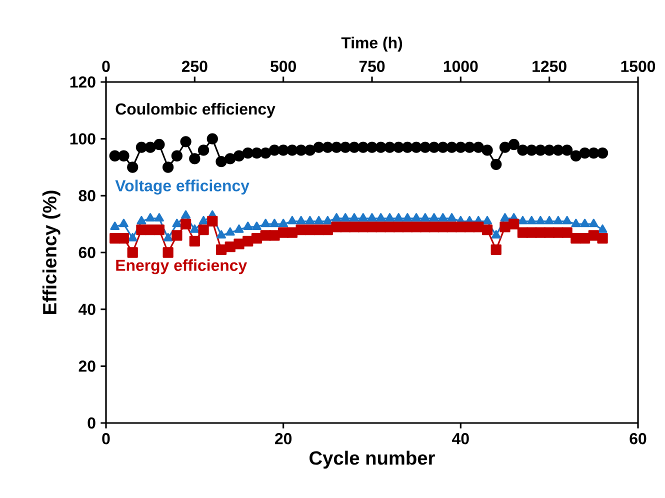 The image size is (665, 498). I want to click on y-tick-label: 60, so click(87, 252).